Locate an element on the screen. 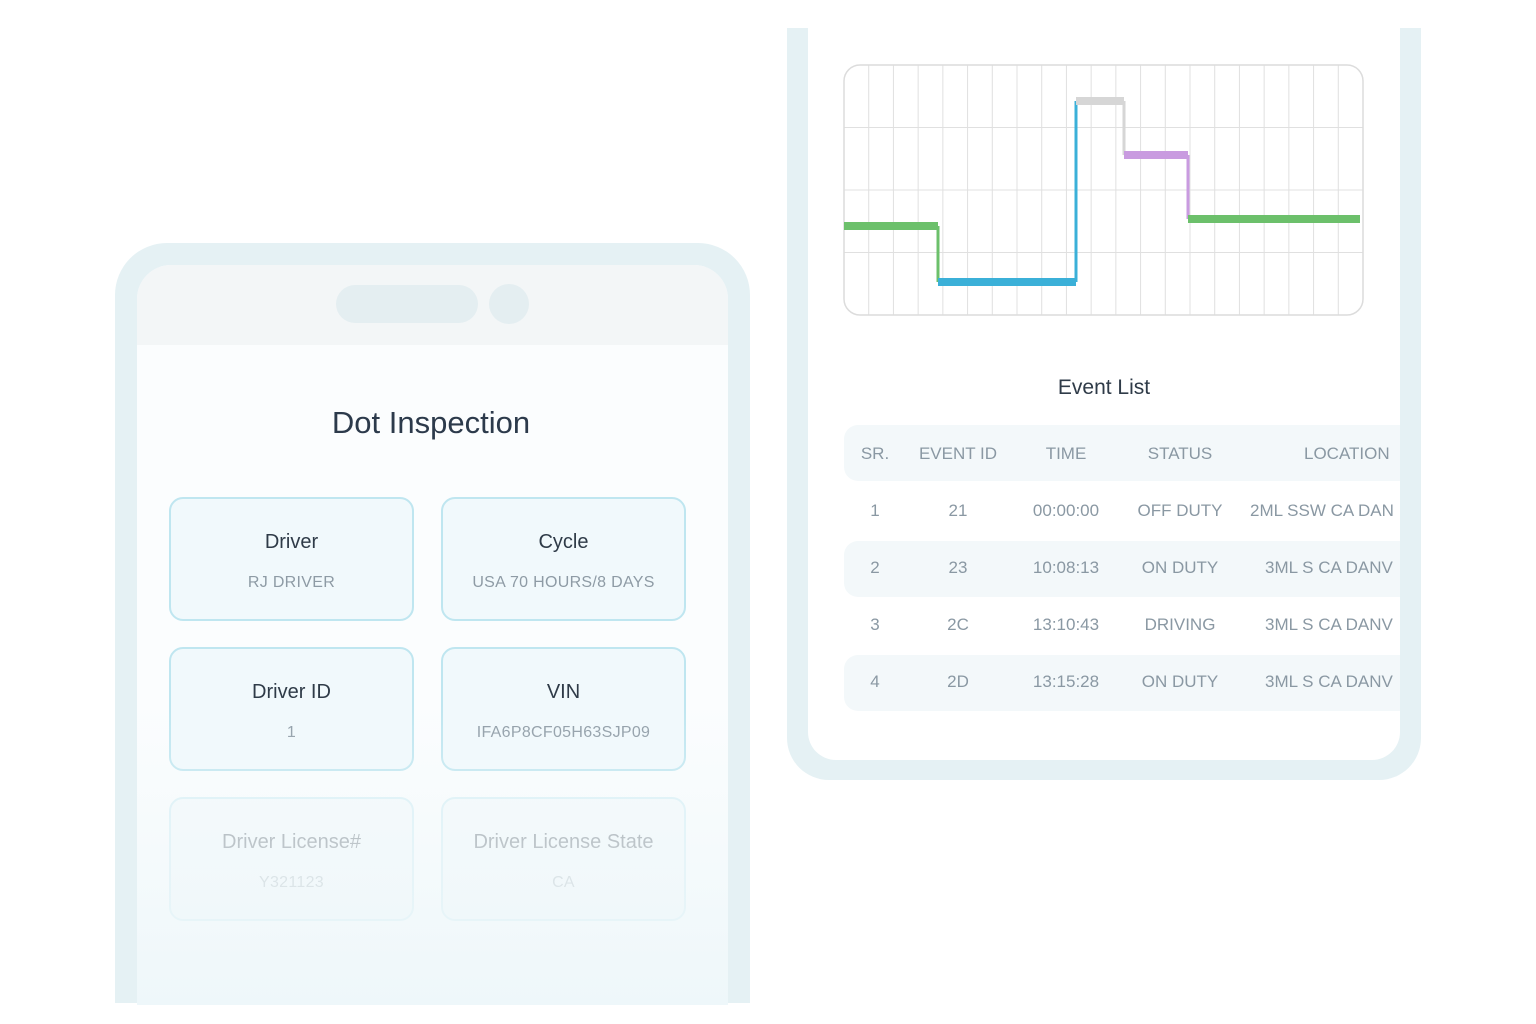 The width and height of the screenshot is (1536, 1024). card-value: RJ DRIVER is located at coordinates (291, 582).